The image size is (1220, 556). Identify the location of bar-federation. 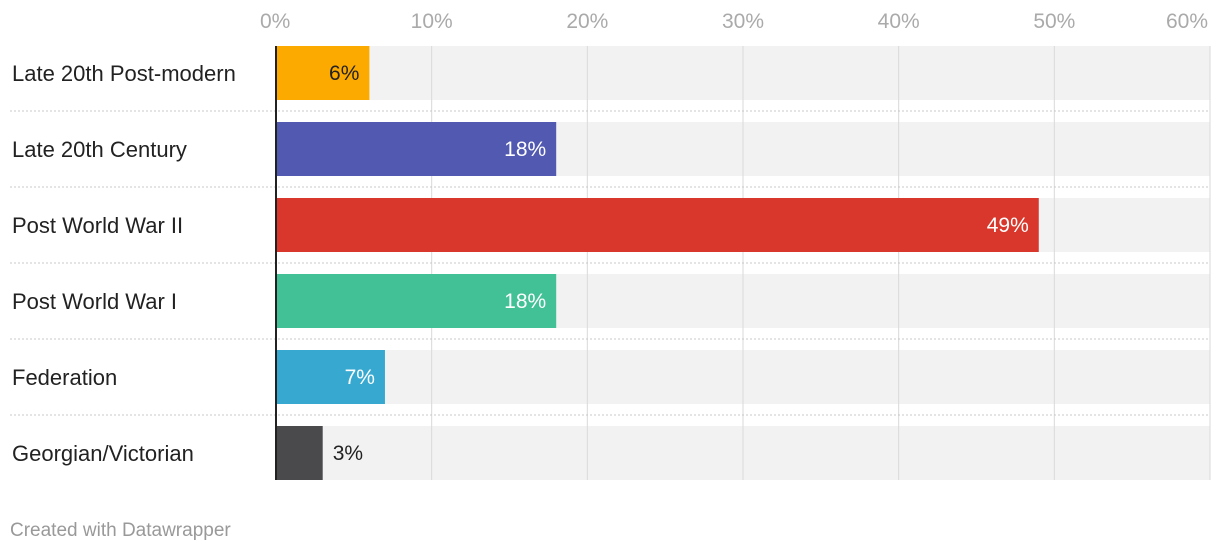
(330, 377).